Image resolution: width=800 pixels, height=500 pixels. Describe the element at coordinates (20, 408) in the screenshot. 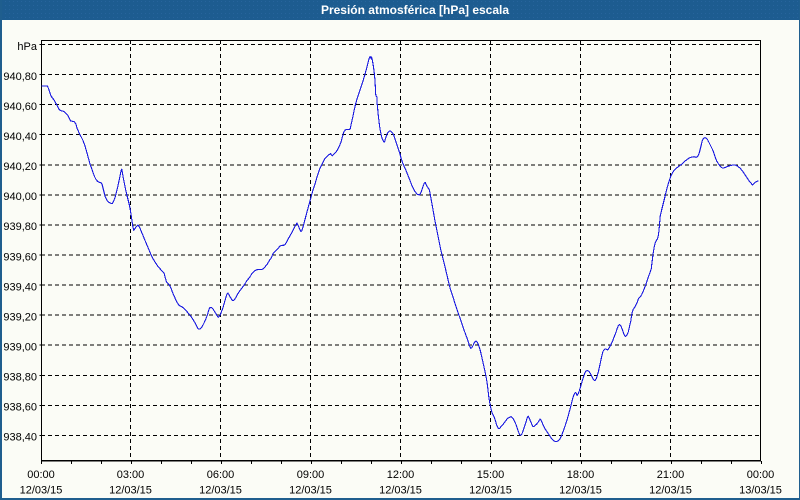

I see `svg-text: 938,60` at that location.